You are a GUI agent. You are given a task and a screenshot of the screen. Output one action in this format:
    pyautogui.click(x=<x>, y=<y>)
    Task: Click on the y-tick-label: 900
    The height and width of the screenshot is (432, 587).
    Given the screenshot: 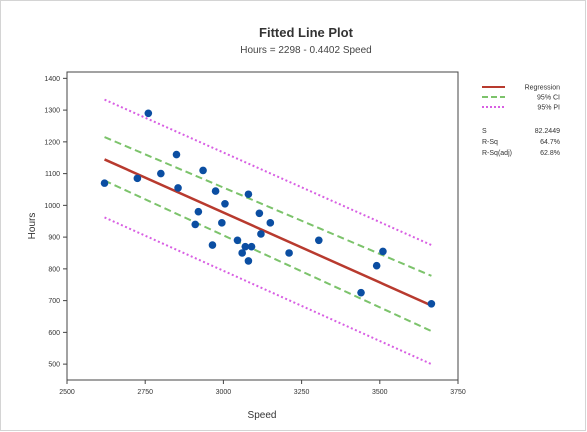 What is the action you would take?
    pyautogui.click(x=54, y=238)
    